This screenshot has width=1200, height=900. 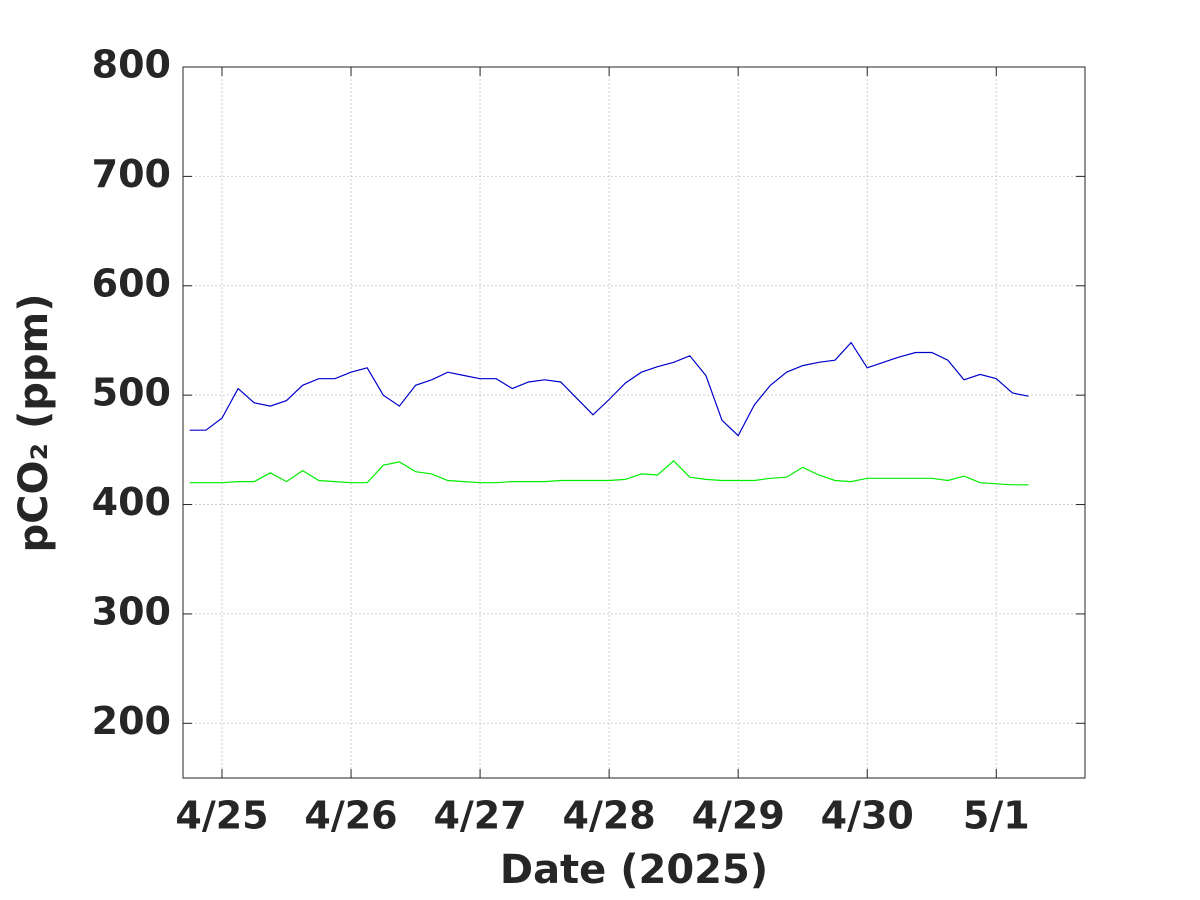 What do you see at coordinates (131, 721) in the screenshot?
I see `y-tick-label: 200` at bounding box center [131, 721].